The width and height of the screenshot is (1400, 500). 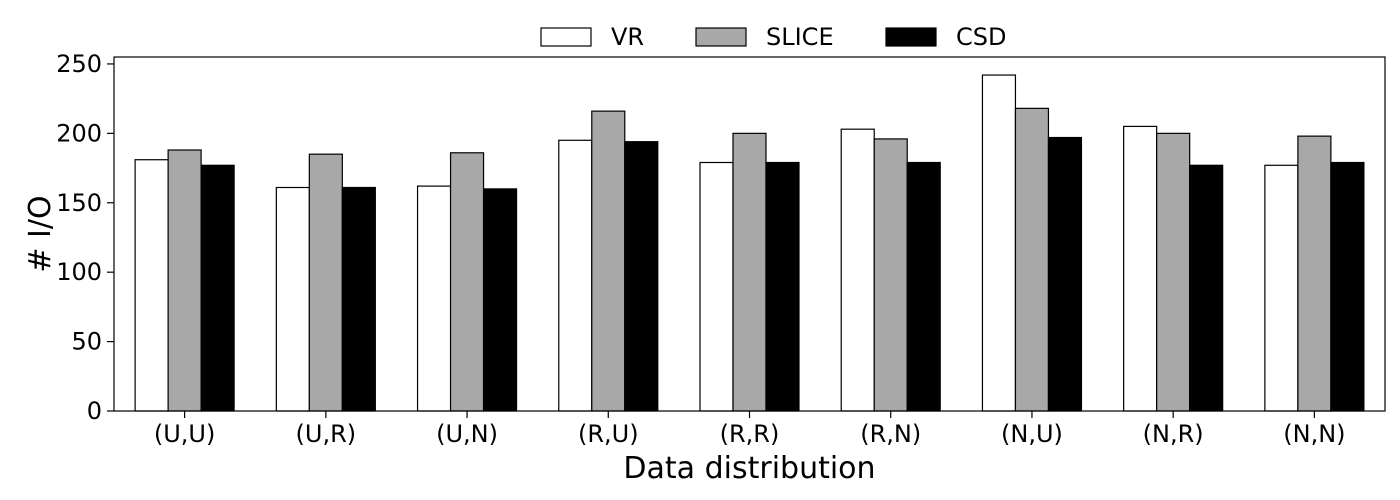 I want to click on x-tick-label: (N,U), so click(x=1032, y=434).